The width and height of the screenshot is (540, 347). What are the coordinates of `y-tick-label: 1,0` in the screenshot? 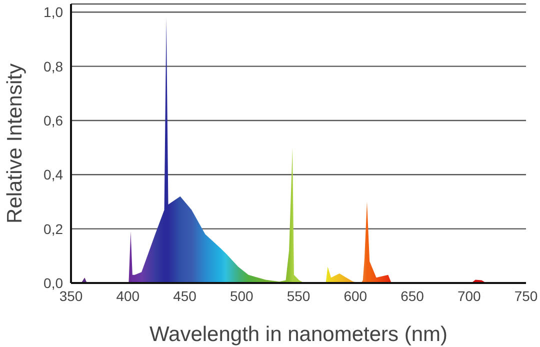 It's located at (54, 12).